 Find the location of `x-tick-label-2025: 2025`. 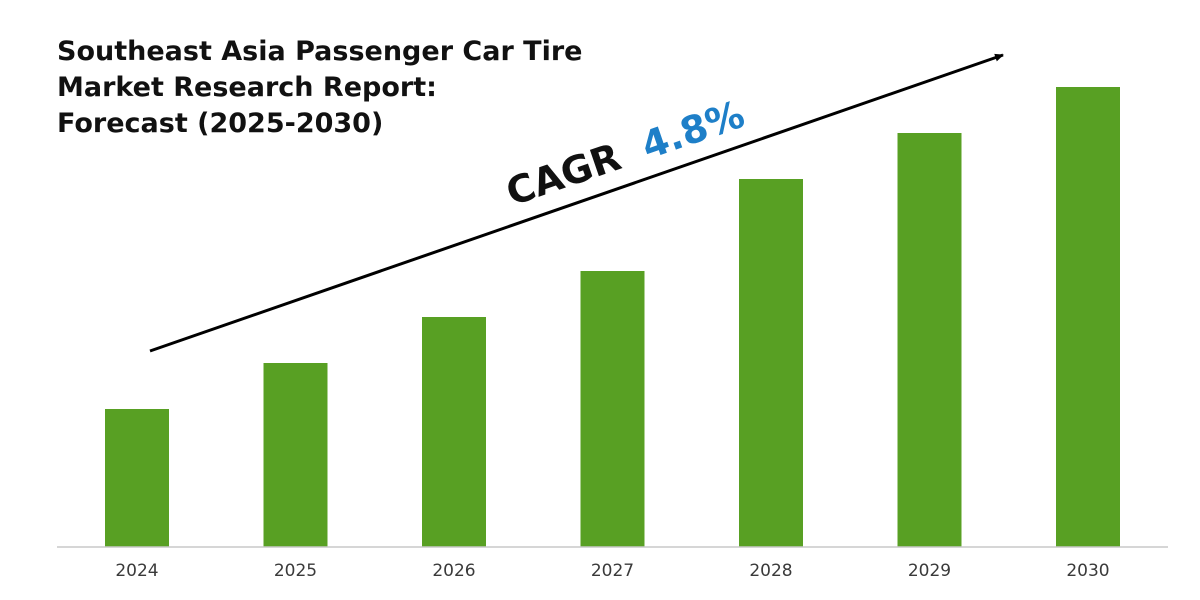

x-tick-label-2025: 2025 is located at coordinates (295, 571).